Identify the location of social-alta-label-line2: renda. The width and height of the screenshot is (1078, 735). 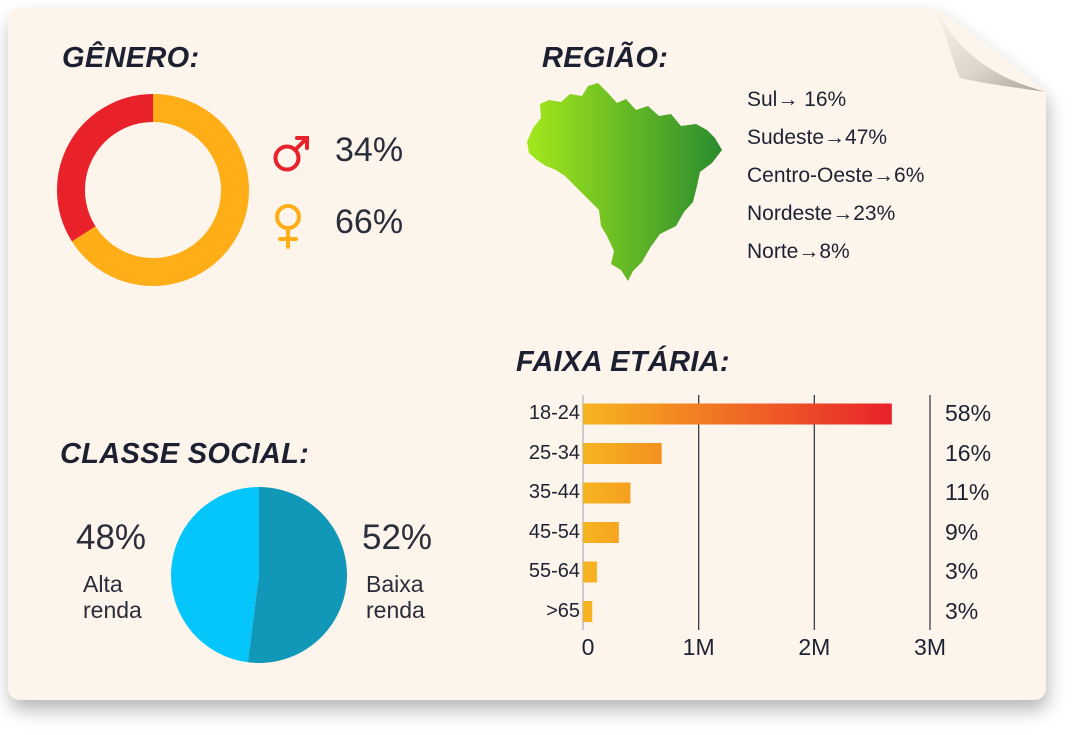
(112, 610).